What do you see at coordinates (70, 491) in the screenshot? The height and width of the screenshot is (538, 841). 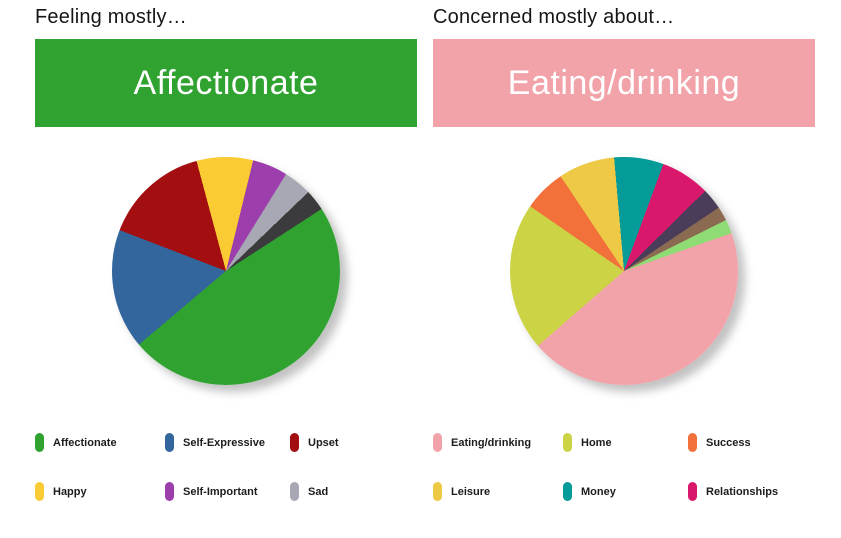 I see `legend-label: Happy` at bounding box center [70, 491].